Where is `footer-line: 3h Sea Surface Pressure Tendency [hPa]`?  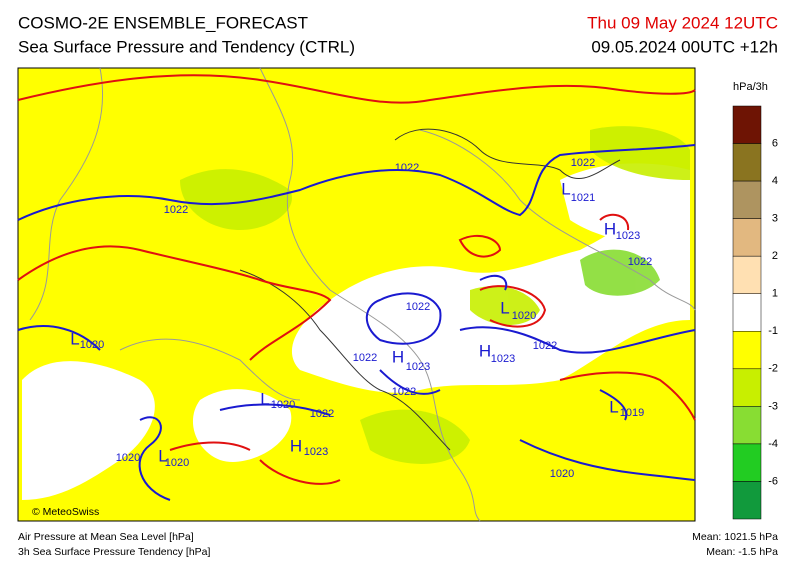
footer-line: 3h Sea Surface Pressure Tendency [hPa] is located at coordinates (114, 552).